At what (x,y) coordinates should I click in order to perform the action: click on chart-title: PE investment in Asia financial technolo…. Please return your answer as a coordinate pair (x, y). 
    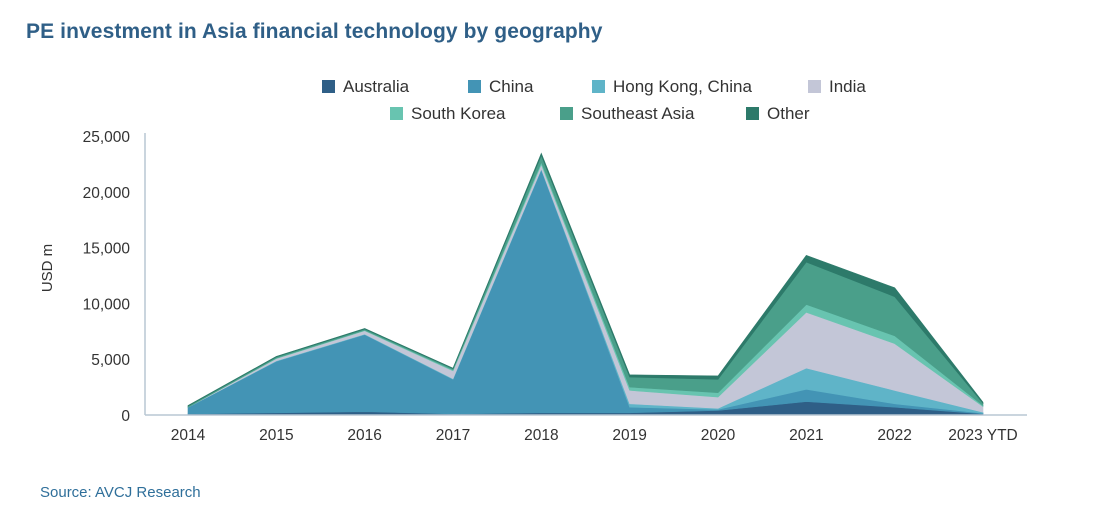
    Looking at the image, I should click on (314, 31).